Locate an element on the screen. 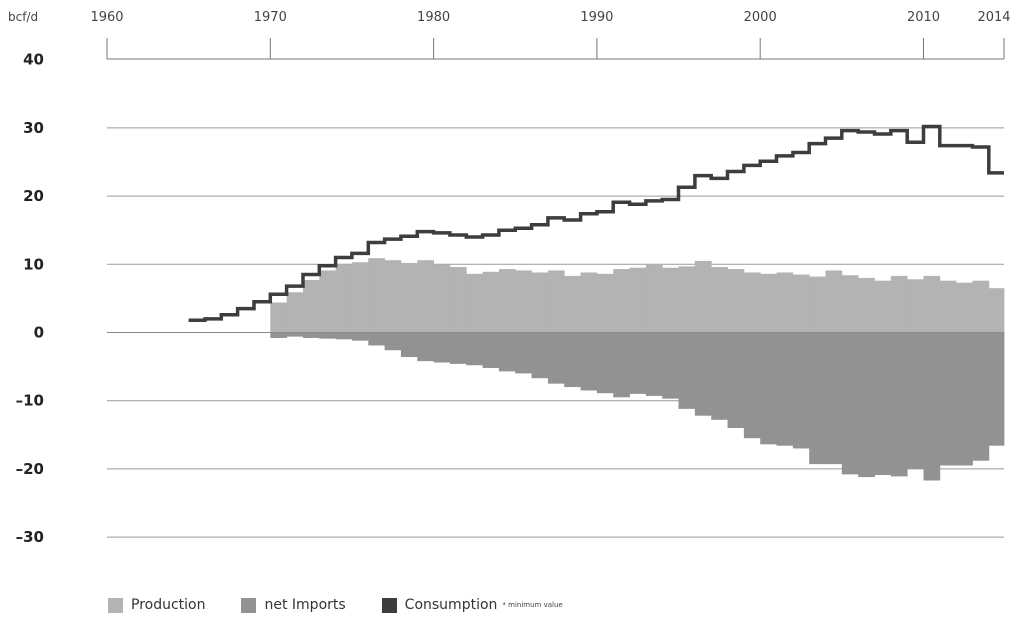  production-series is located at coordinates (637, 295).